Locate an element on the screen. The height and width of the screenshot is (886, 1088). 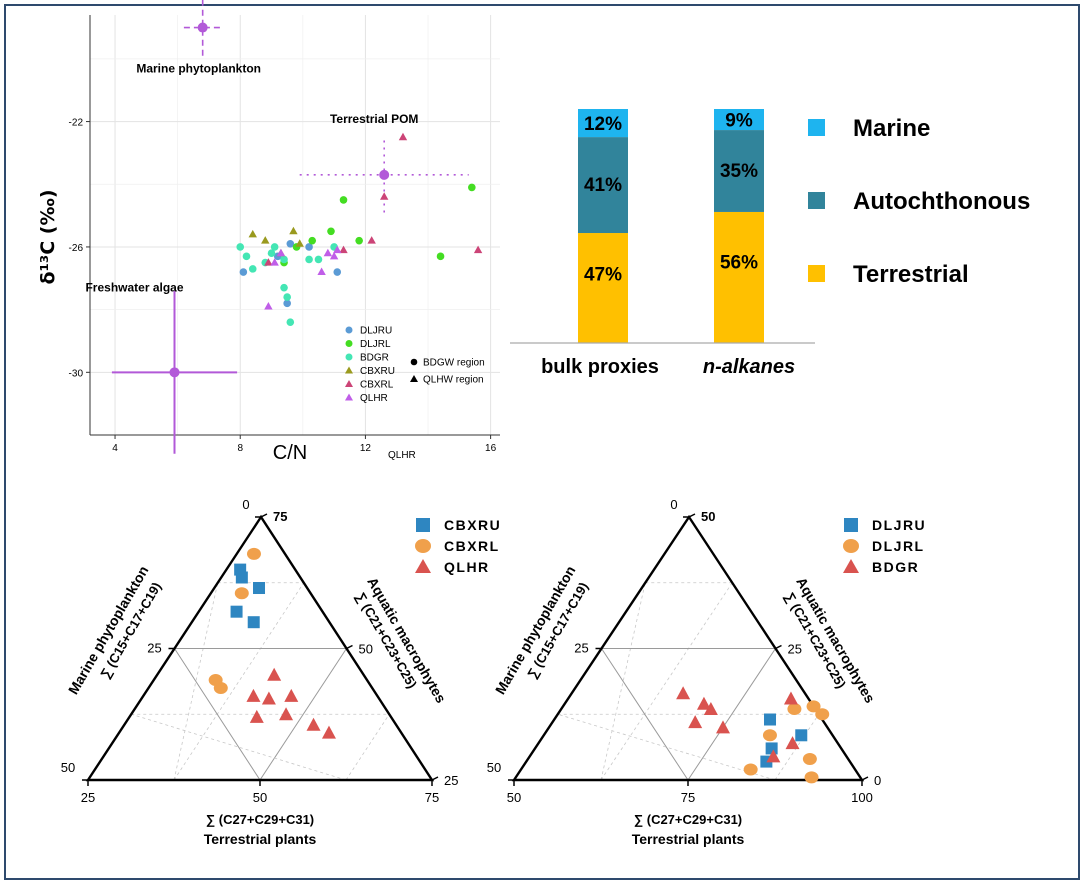
bar-label-autochthonous-bulk-proxies: 41% is located at coordinates (603, 185).